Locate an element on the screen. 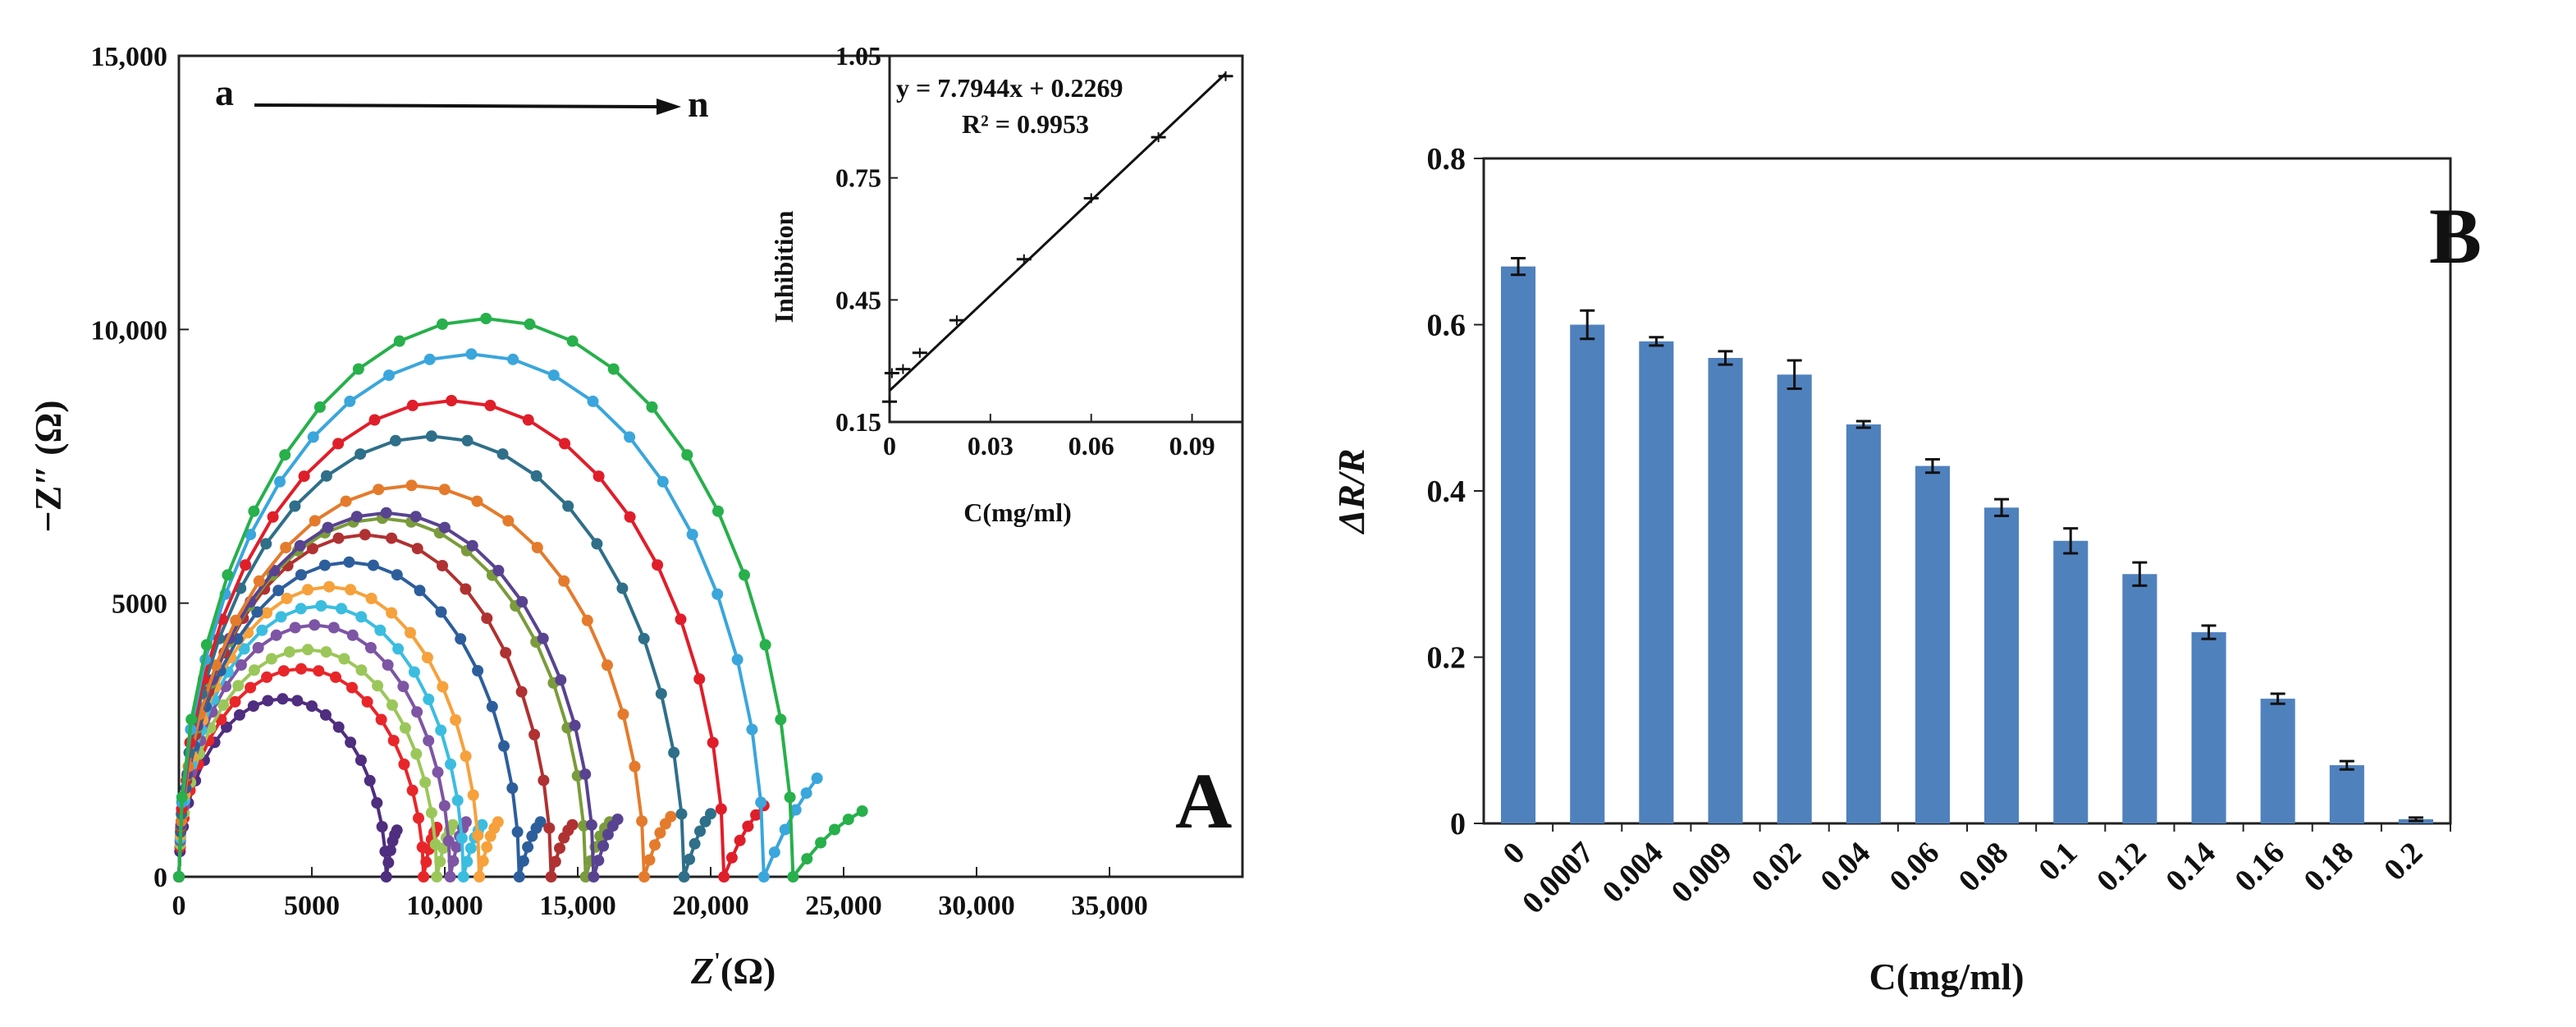 The height and width of the screenshot is (1027, 2576). x-tick-label: 20,000 is located at coordinates (710, 906).